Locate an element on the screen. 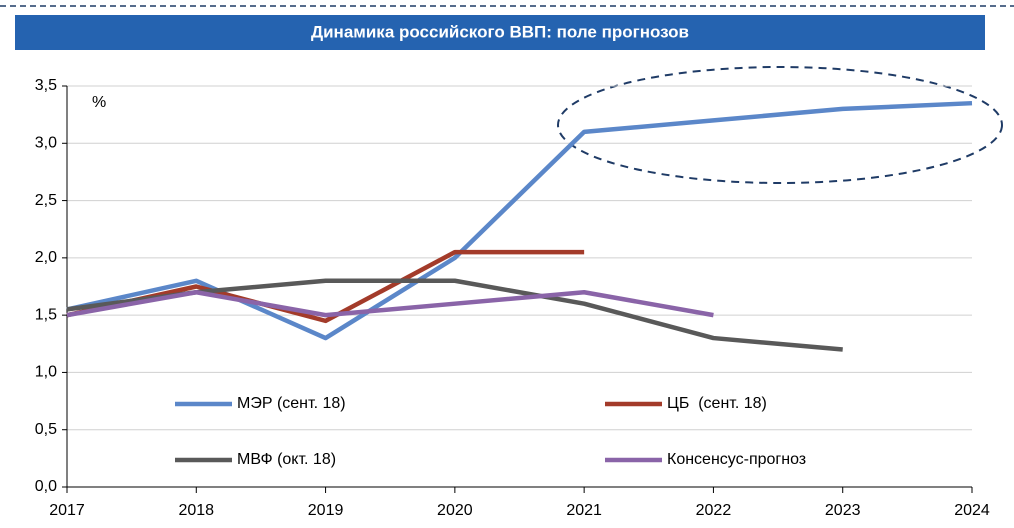 This screenshot has width=1014, height=528. y-tick-label: 3,5 is located at coordinates (46, 85).